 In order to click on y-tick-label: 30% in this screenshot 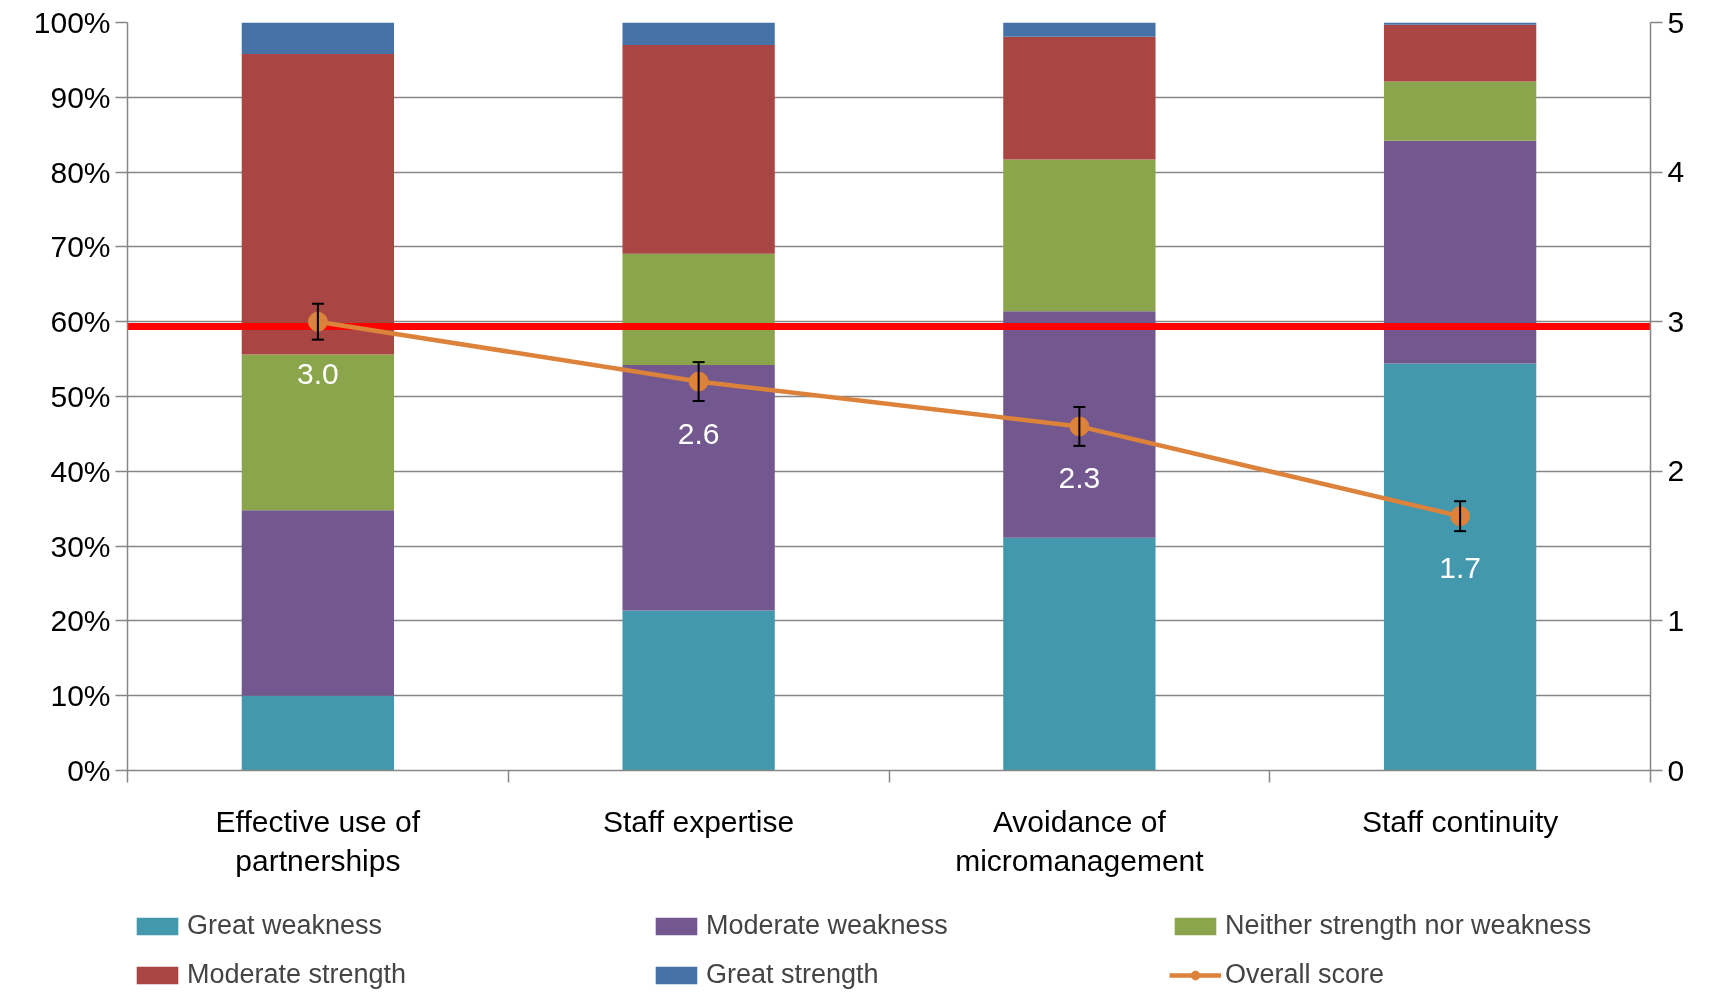, I will do `click(80, 546)`.